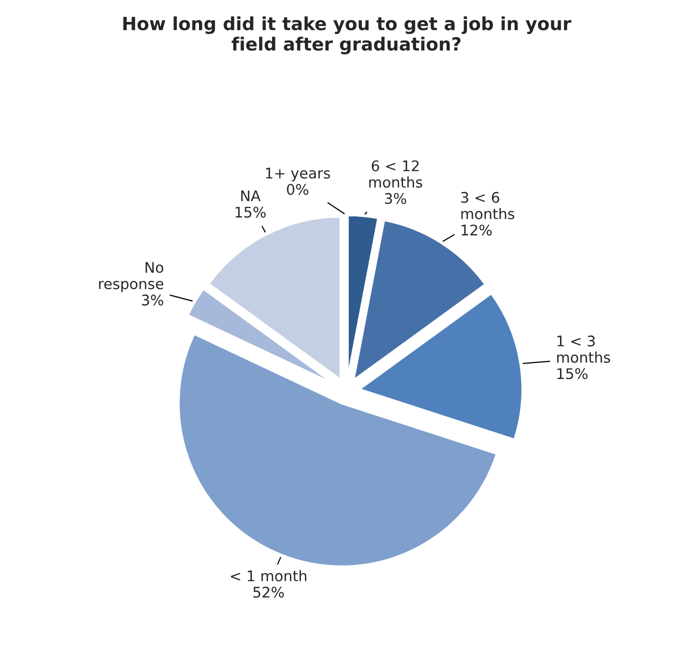 This screenshot has height=655, width=693. What do you see at coordinates (583, 349) in the screenshot?
I see `slice-label: 1 < 3 months` at bounding box center [583, 349].